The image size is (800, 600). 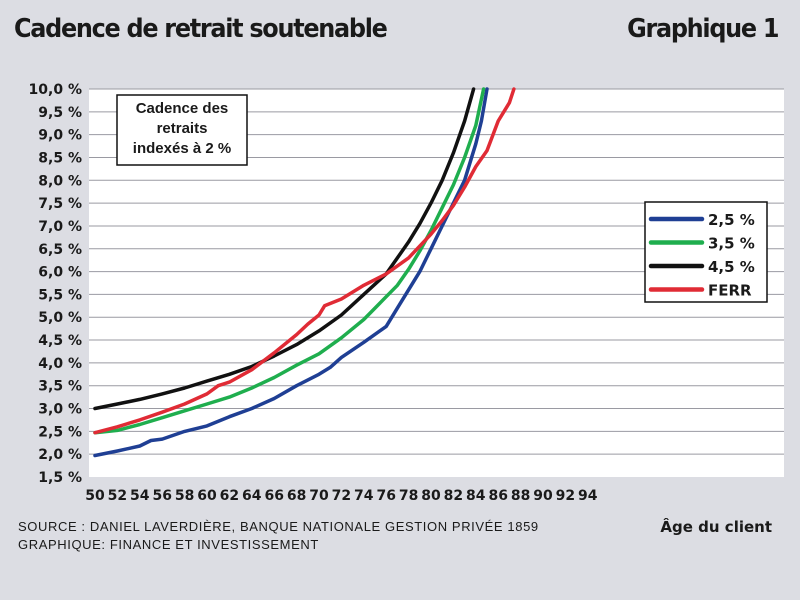 I want to click on legend-label: 4,5 %, so click(x=731, y=267).